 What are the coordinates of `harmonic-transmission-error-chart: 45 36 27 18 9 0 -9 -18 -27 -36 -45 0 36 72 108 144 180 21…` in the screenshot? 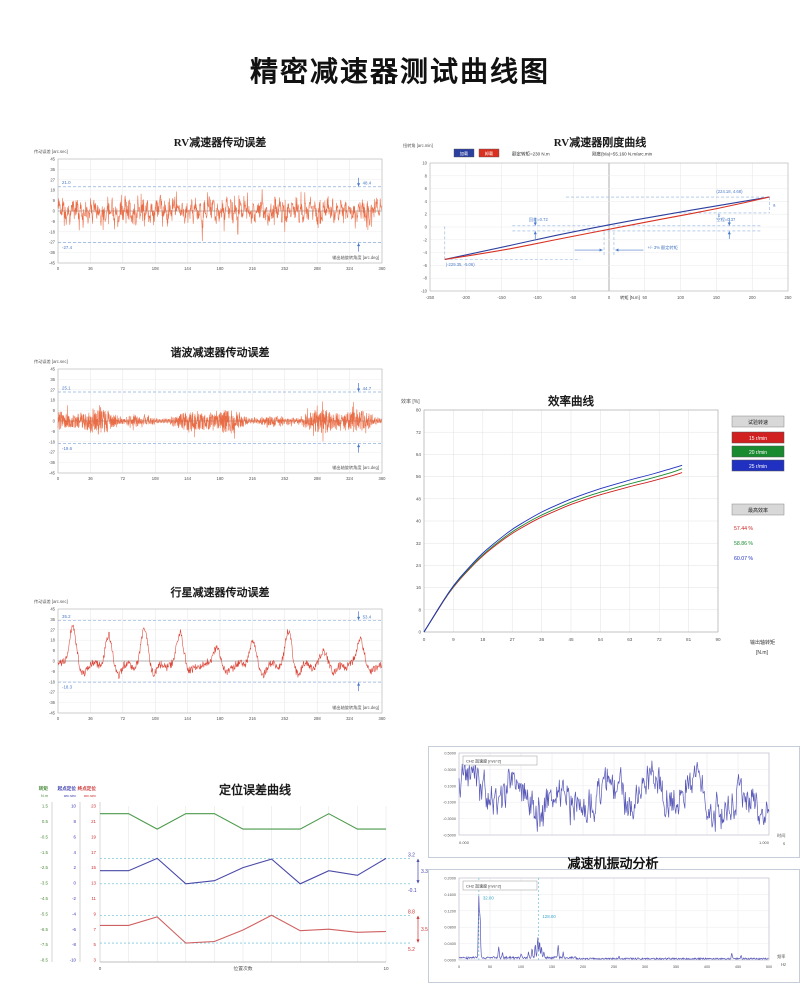 It's located at (210, 419).